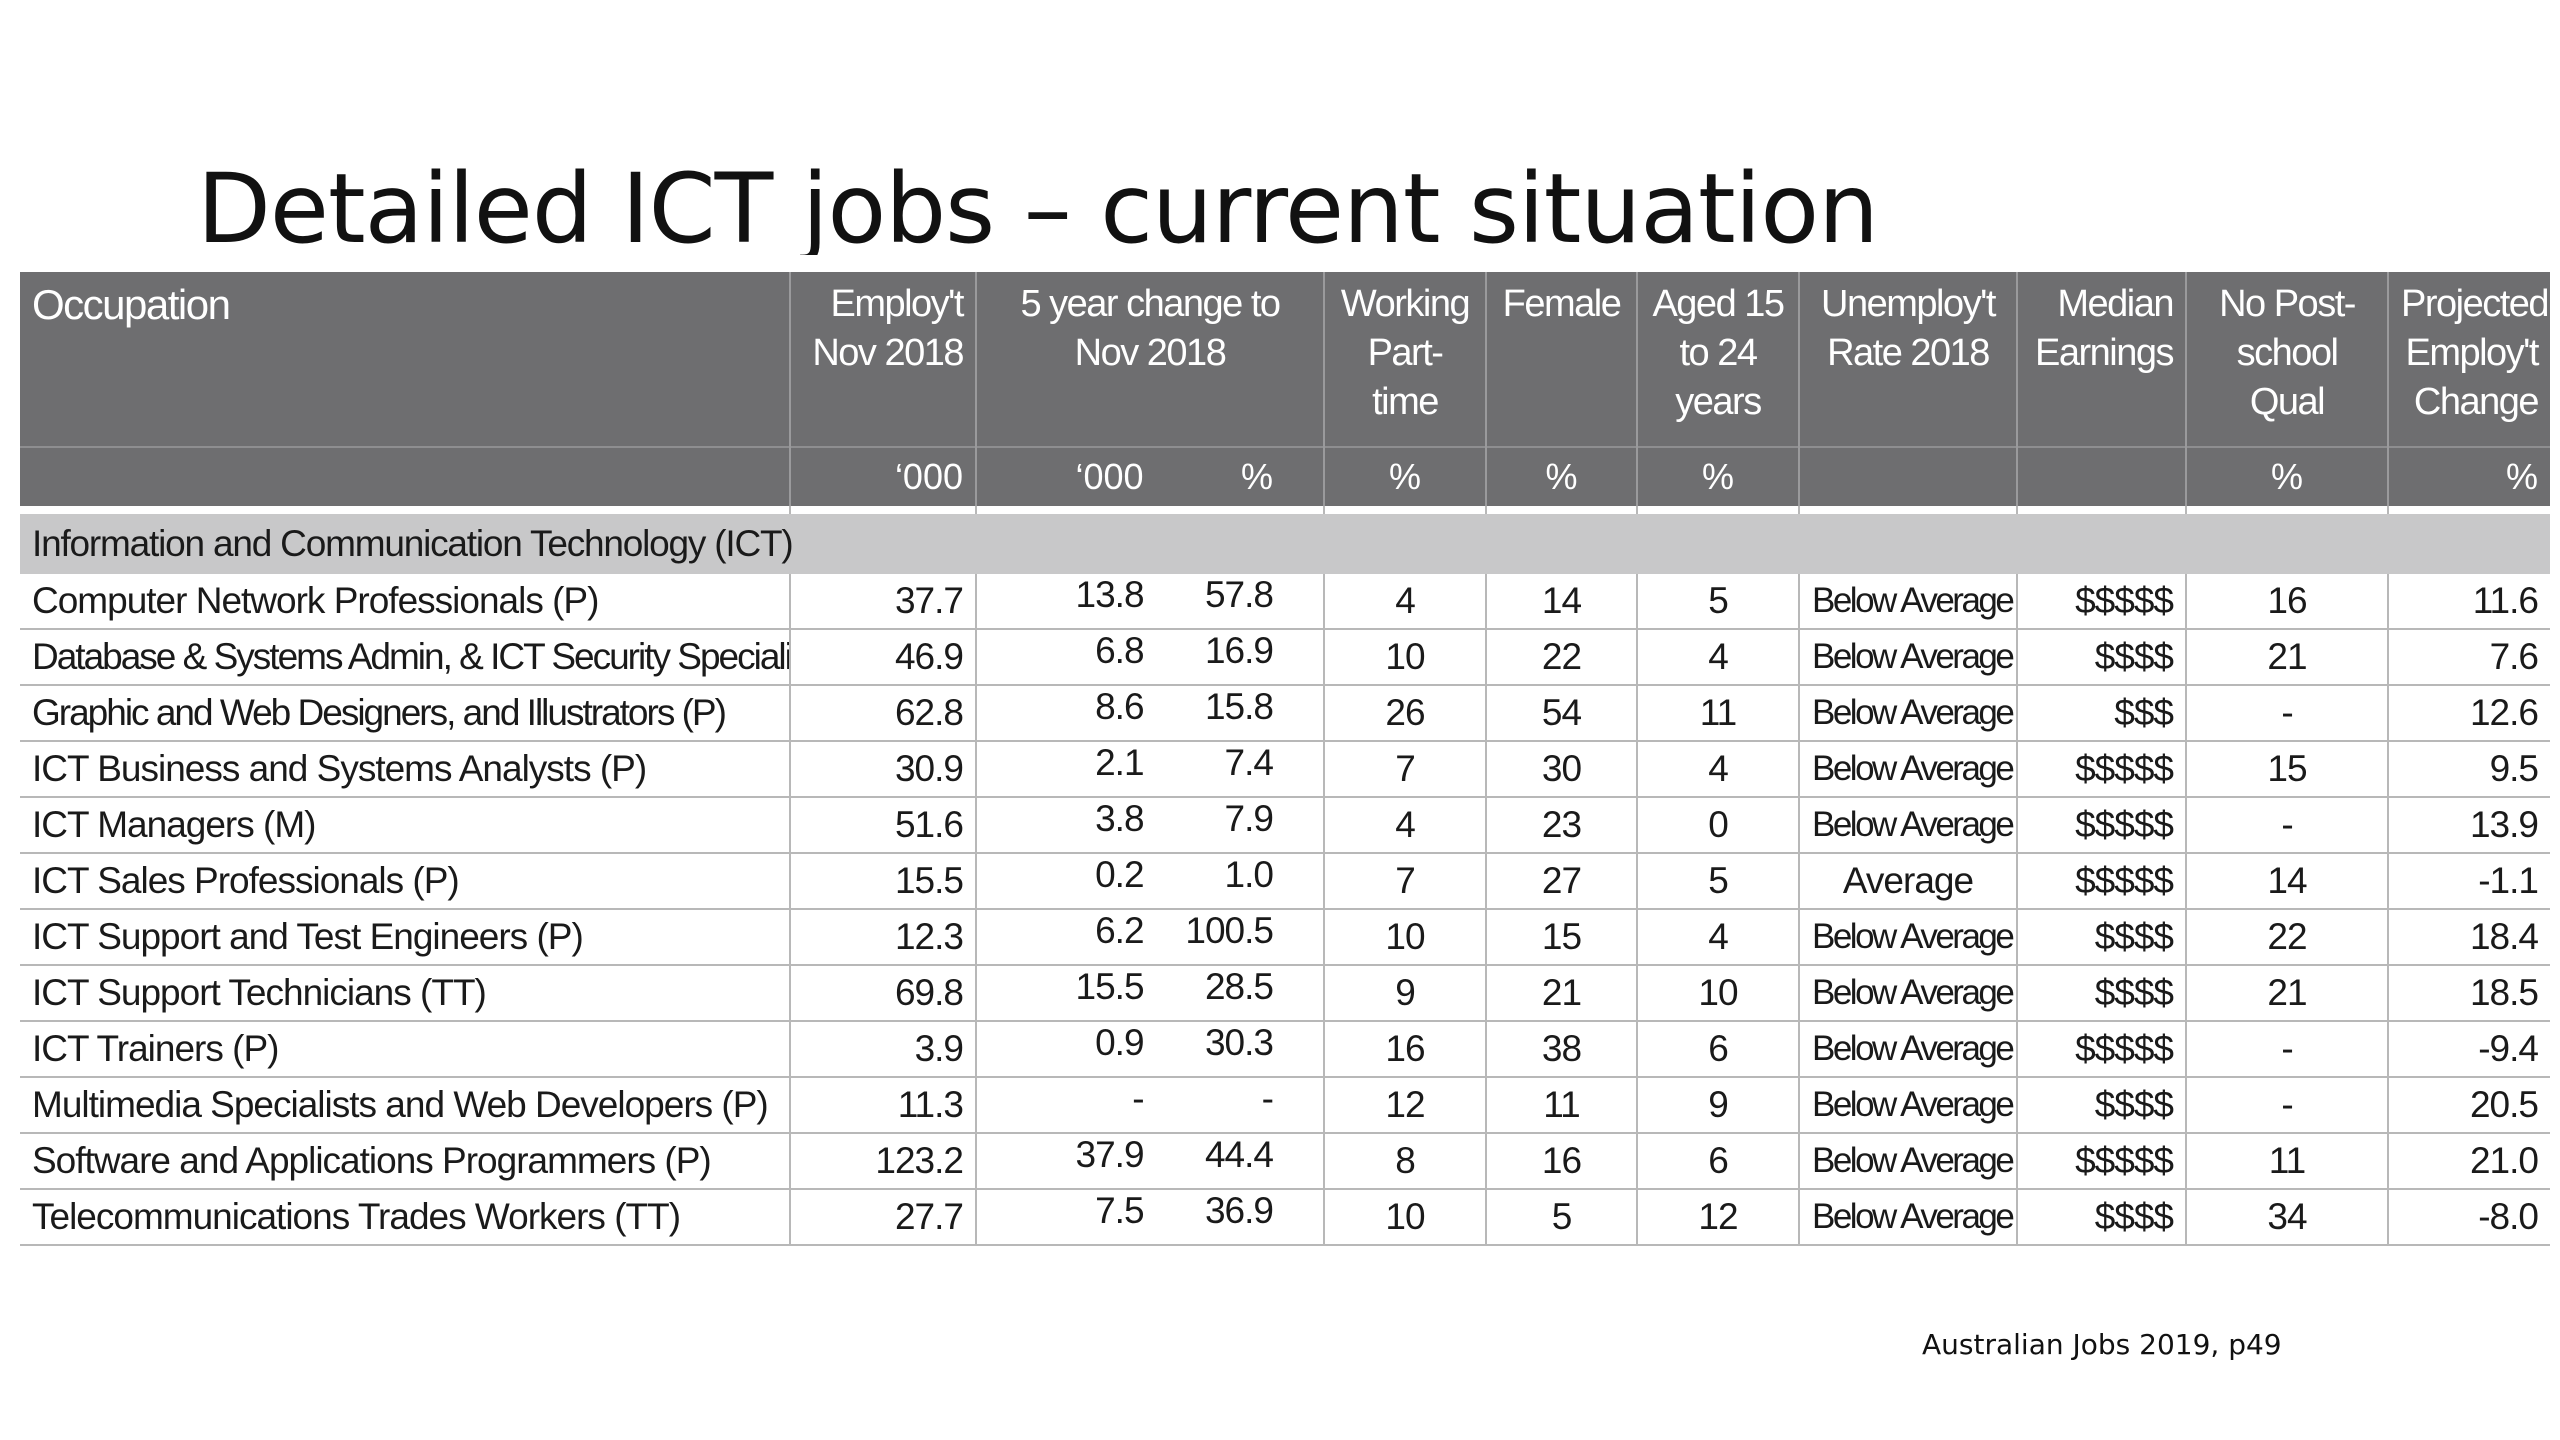 This screenshot has width=2560, height=1440. Describe the element at coordinates (2101, 476) in the screenshot. I see `unit-median-earnings` at that location.